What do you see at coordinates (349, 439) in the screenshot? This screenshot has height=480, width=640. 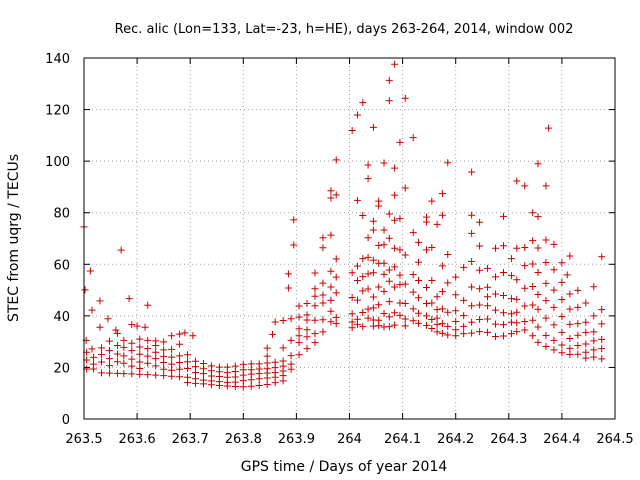 I see `x-tick-label: 264` at bounding box center [349, 439].